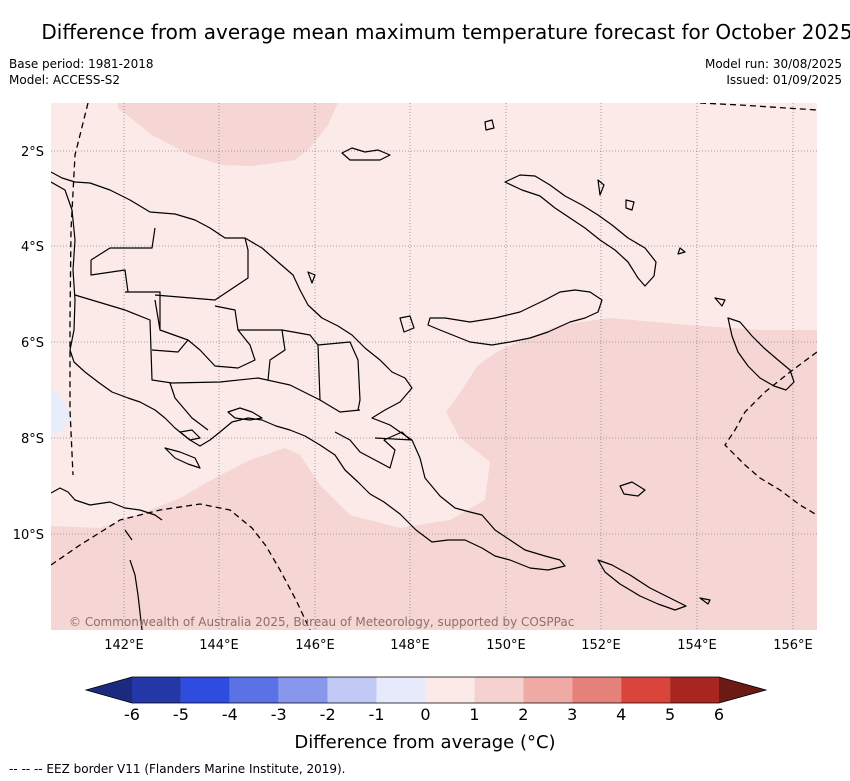 The image size is (850, 781). What do you see at coordinates (601, 645) in the screenshot?
I see `lon-tick-152e: 152°E` at bounding box center [601, 645].